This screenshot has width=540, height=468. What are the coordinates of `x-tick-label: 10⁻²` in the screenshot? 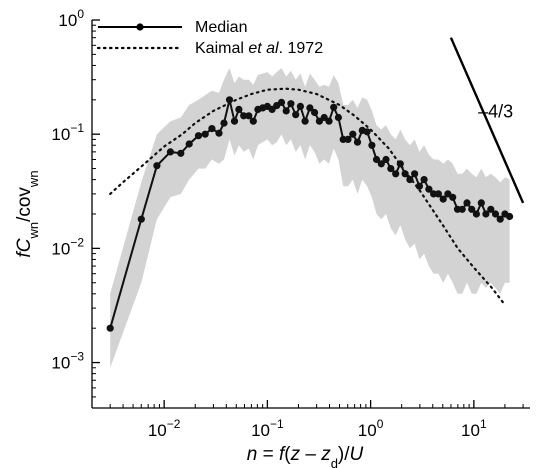 It's located at (164, 428).